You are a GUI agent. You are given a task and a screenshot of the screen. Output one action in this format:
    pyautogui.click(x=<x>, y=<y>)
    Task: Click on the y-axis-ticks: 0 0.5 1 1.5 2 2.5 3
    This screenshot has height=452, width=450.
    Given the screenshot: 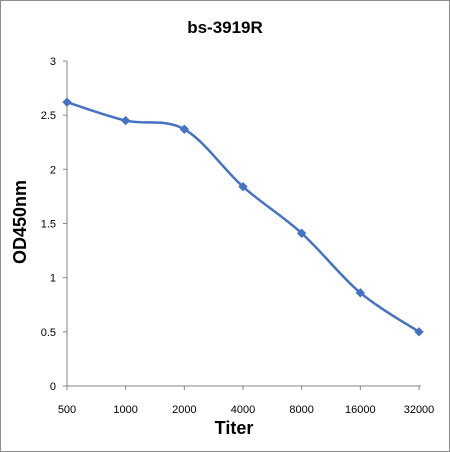 What is the action you would take?
    pyautogui.click(x=54, y=224)
    